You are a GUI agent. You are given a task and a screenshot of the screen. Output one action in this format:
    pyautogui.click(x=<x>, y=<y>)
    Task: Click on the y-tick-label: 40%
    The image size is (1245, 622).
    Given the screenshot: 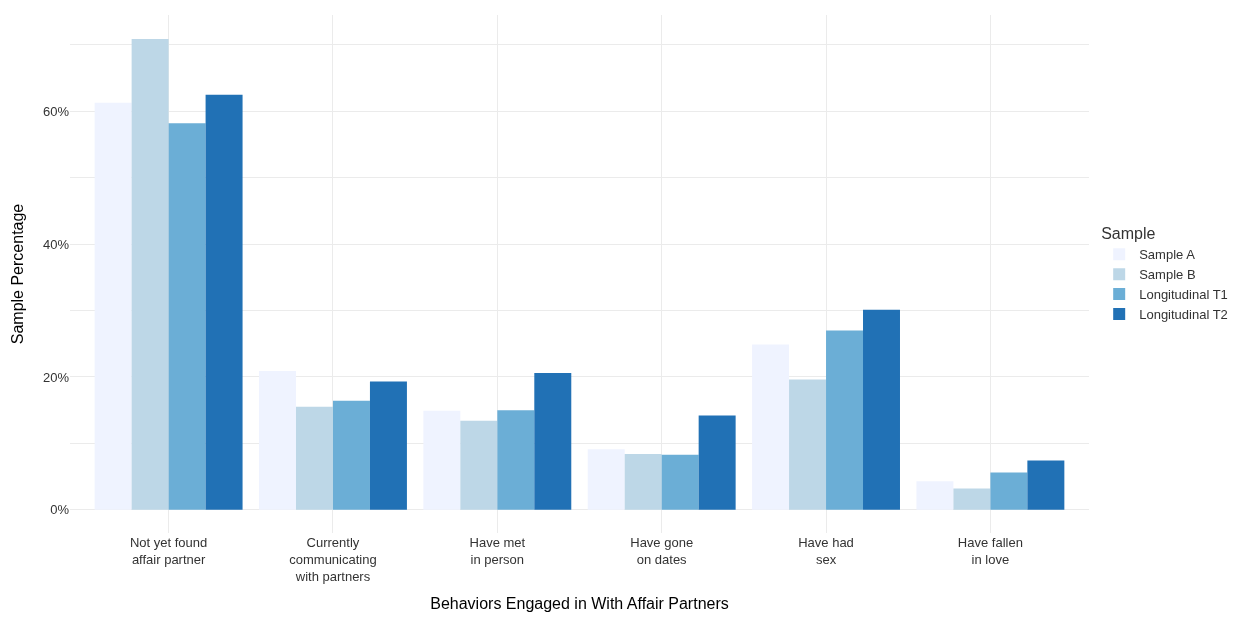 What is the action you would take?
    pyautogui.click(x=56, y=244)
    